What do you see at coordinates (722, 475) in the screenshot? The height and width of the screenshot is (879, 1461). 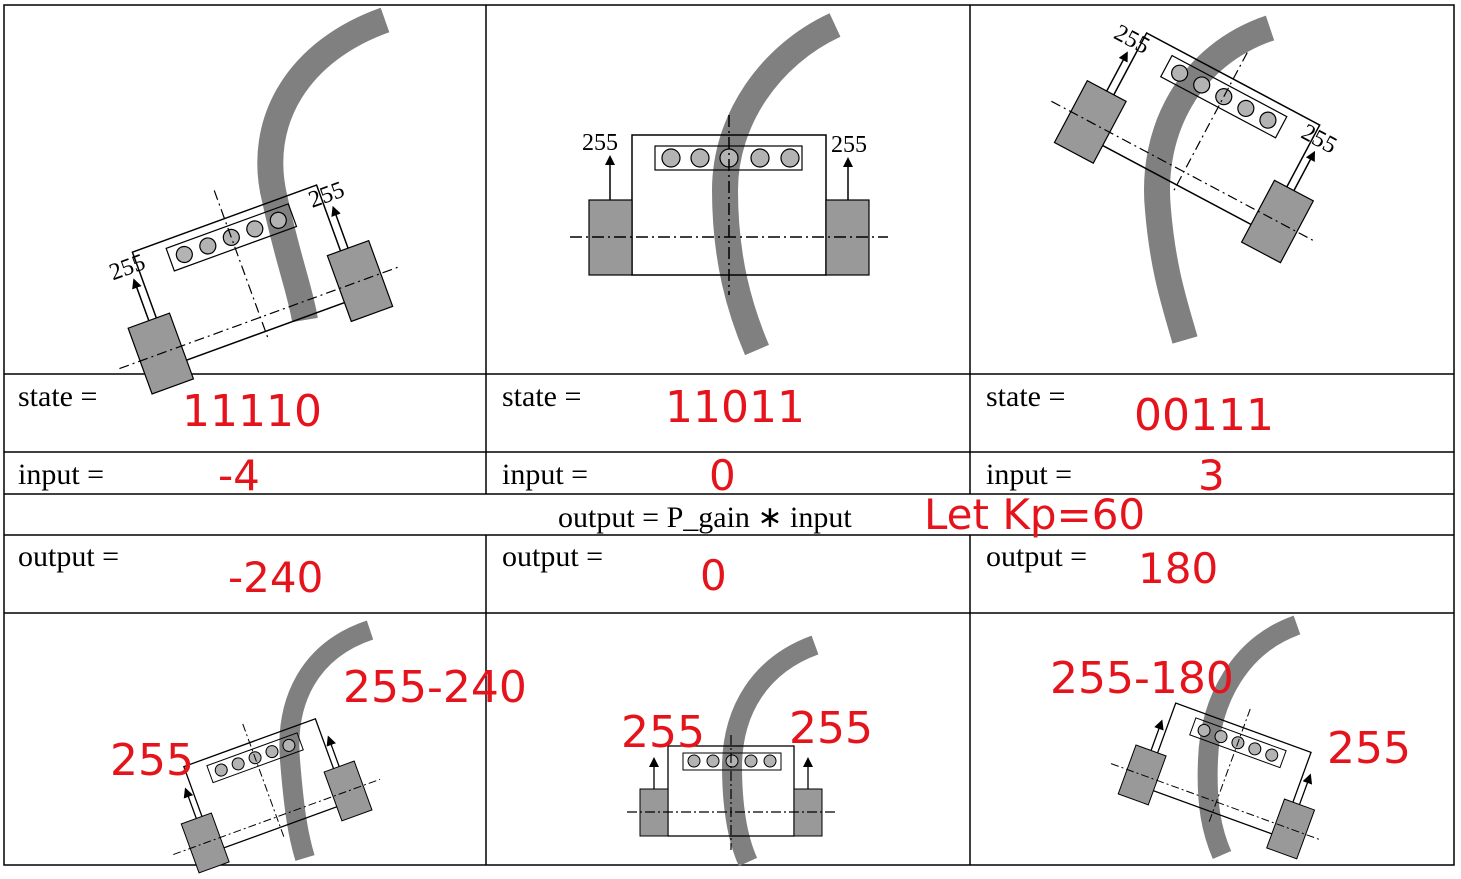 I see `input-value: 0` at bounding box center [722, 475].